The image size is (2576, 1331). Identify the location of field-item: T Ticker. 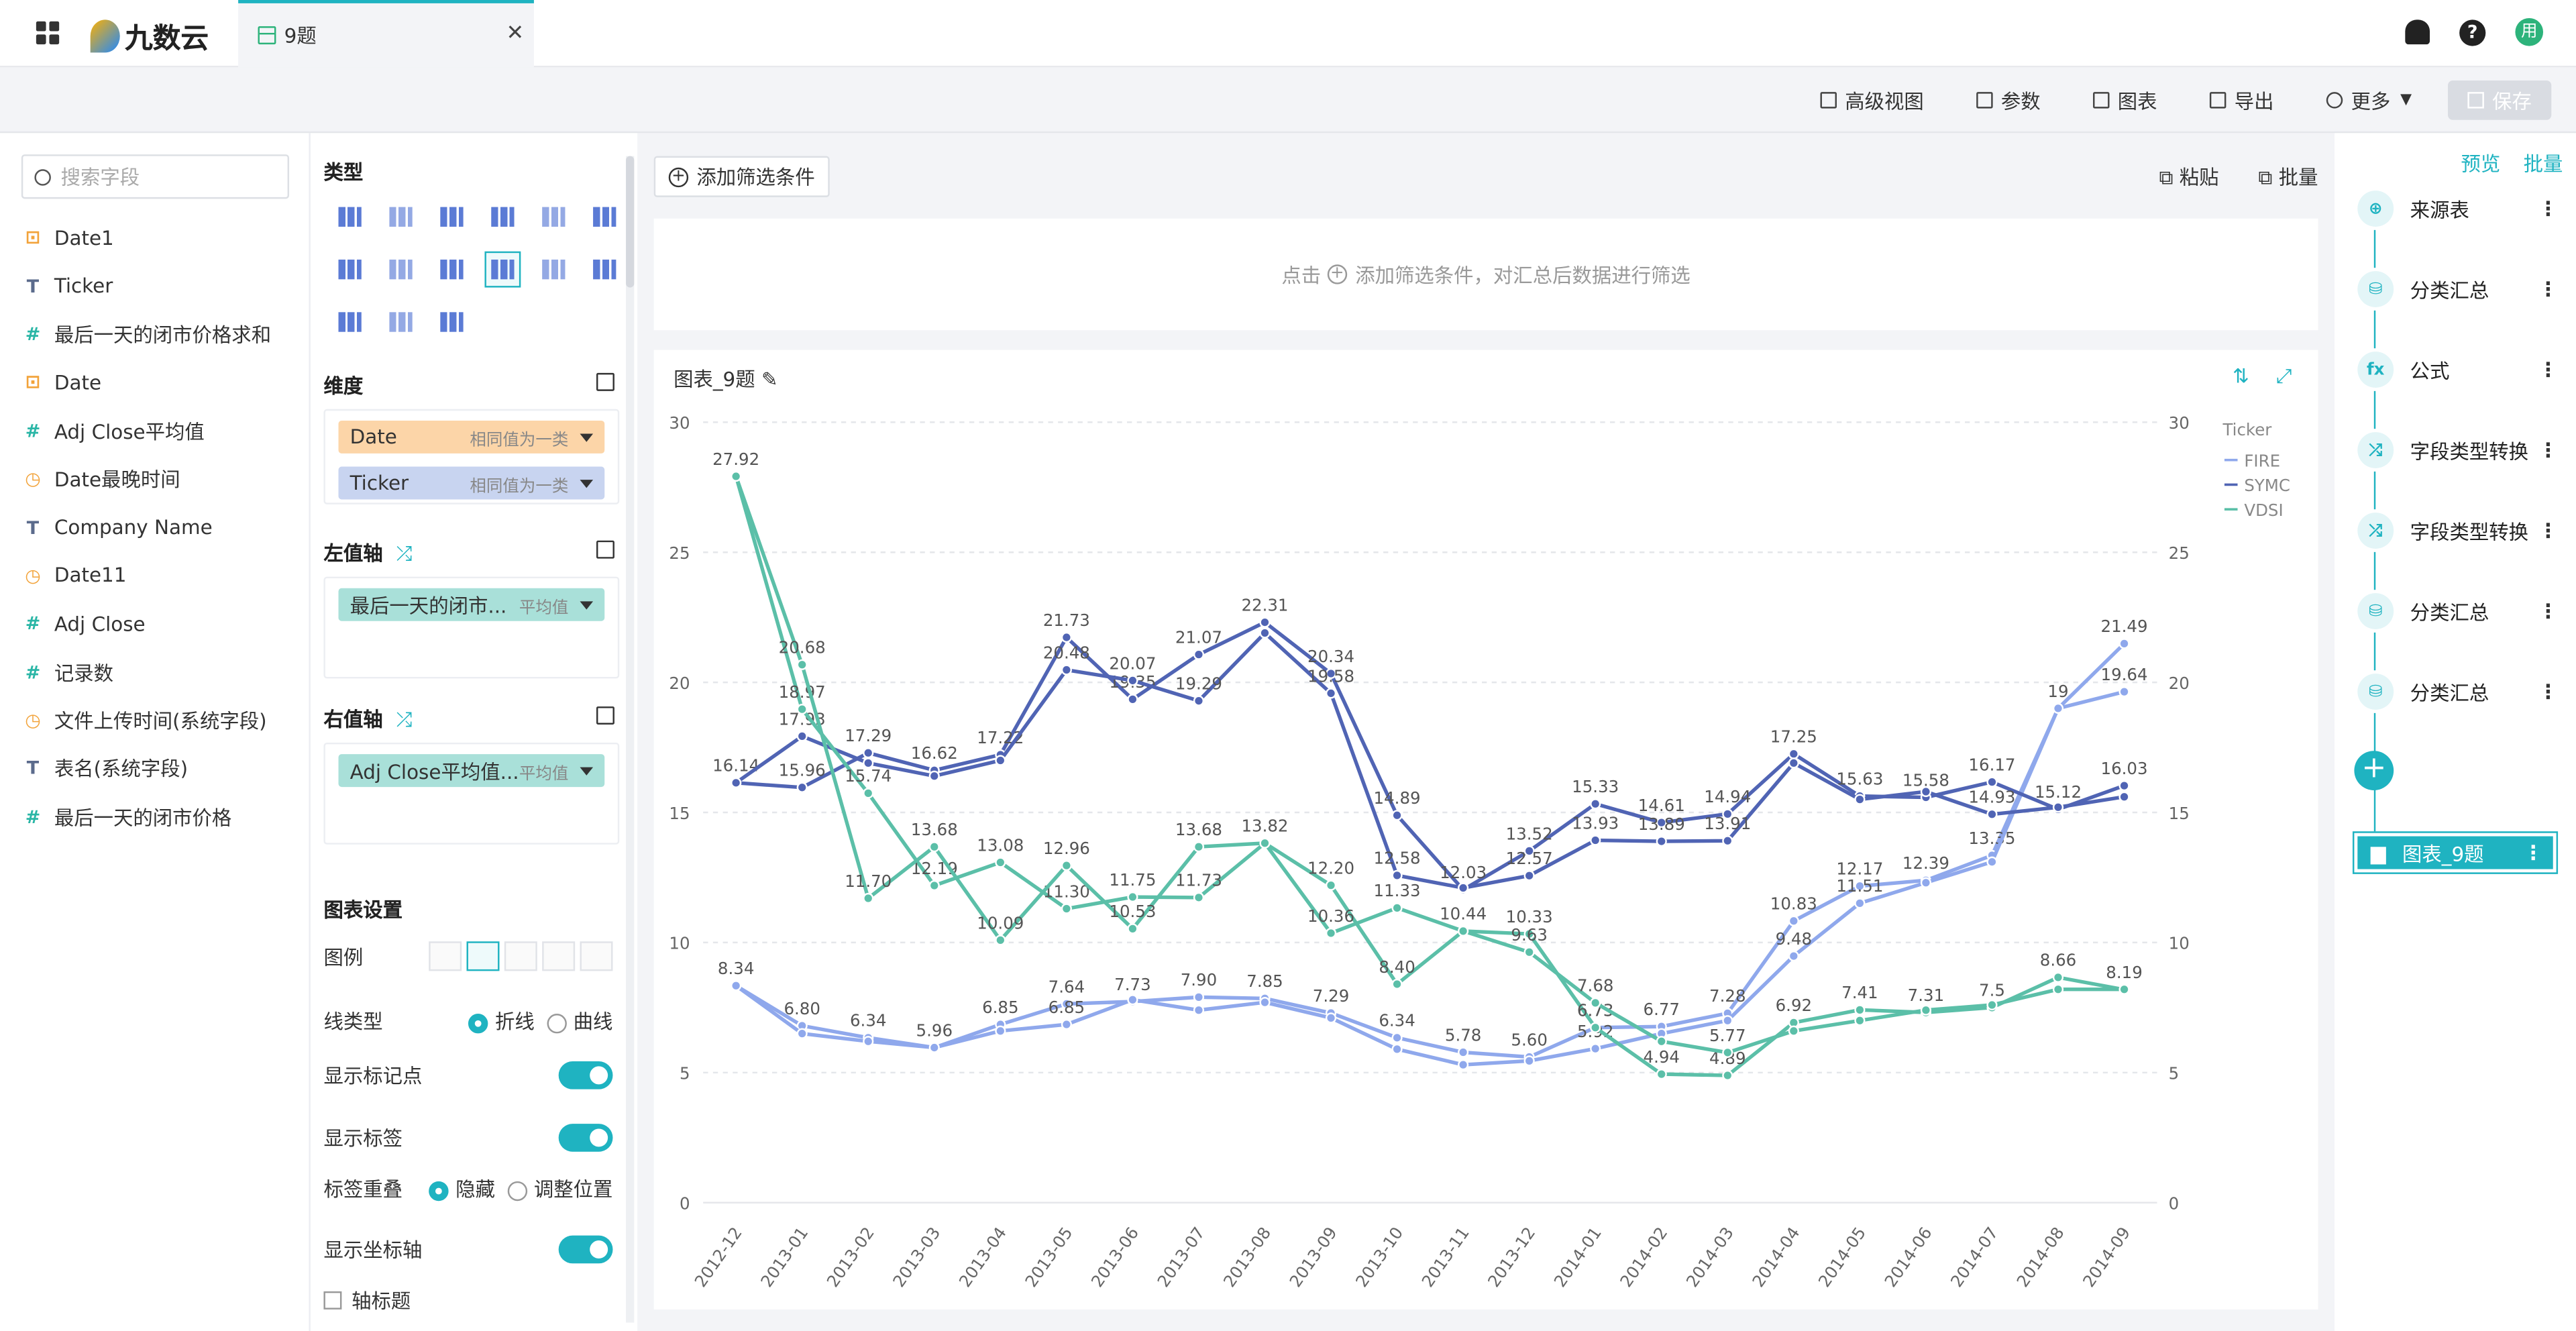
(161, 286).